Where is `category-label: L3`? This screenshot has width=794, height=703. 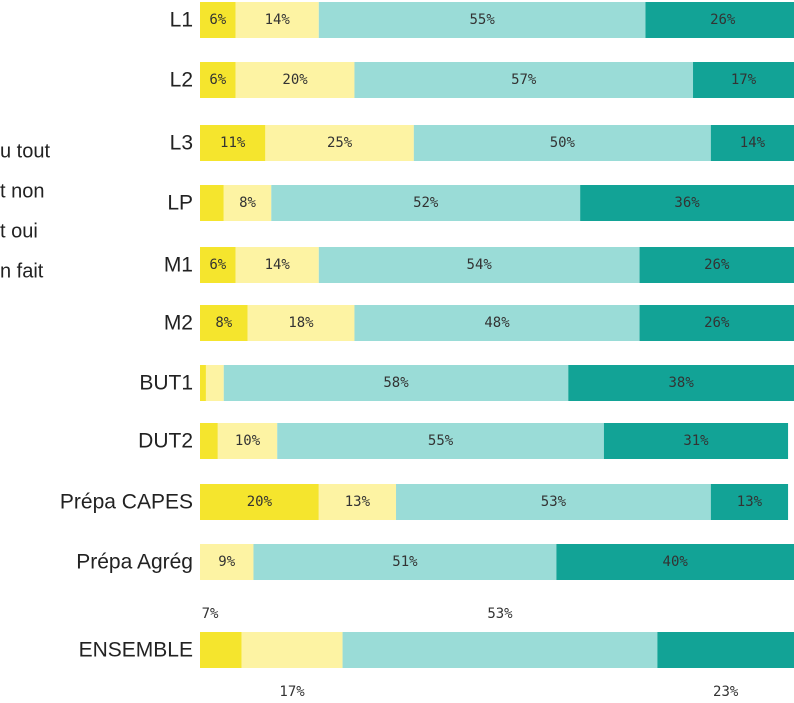
category-label: L3 is located at coordinates (181, 143).